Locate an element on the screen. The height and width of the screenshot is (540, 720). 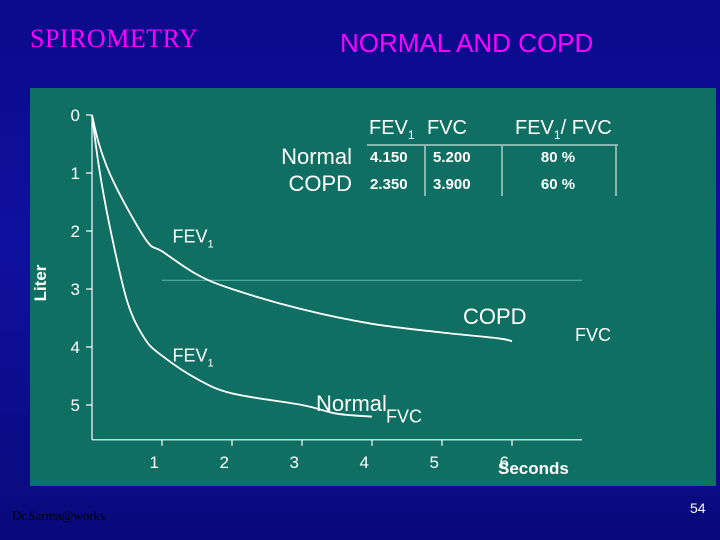
annotation-fev1-0: FEV1 is located at coordinates (193, 239).